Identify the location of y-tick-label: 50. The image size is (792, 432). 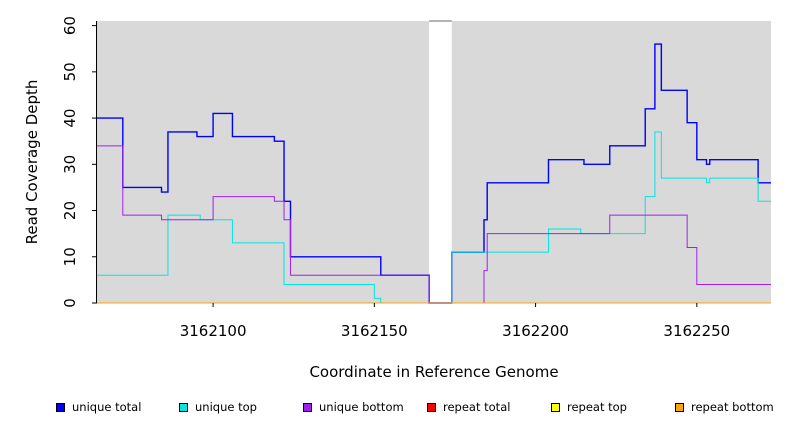
(70, 71).